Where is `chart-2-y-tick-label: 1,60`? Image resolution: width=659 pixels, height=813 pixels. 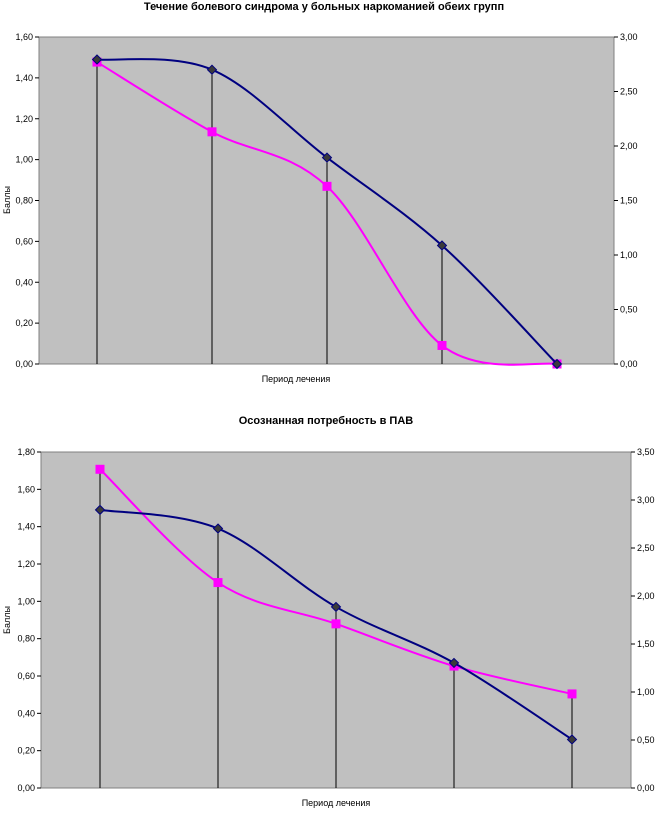
chart-2-y-tick-label: 1,60 is located at coordinates (26, 489).